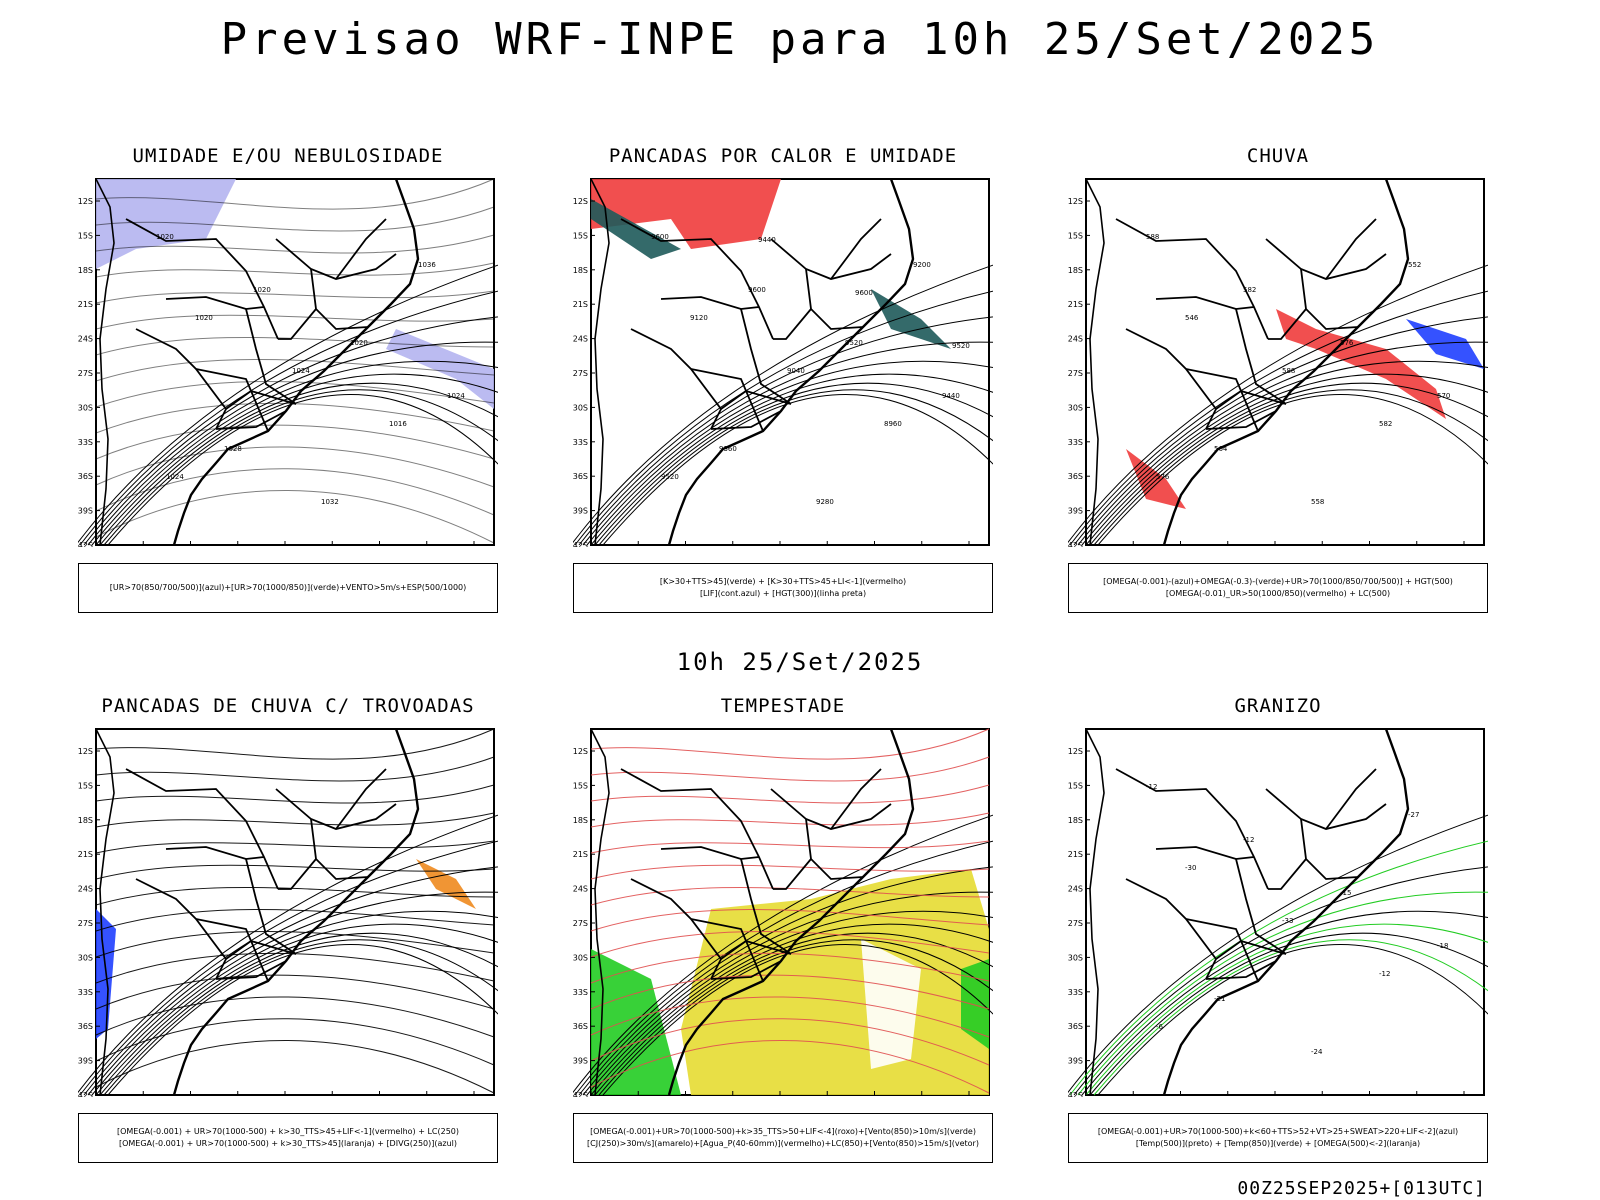 The image size is (1600, 1200). I want to click on map-inner: 588 582 576 570 564 558 552 546 588 582 576, so click(1286, 362).